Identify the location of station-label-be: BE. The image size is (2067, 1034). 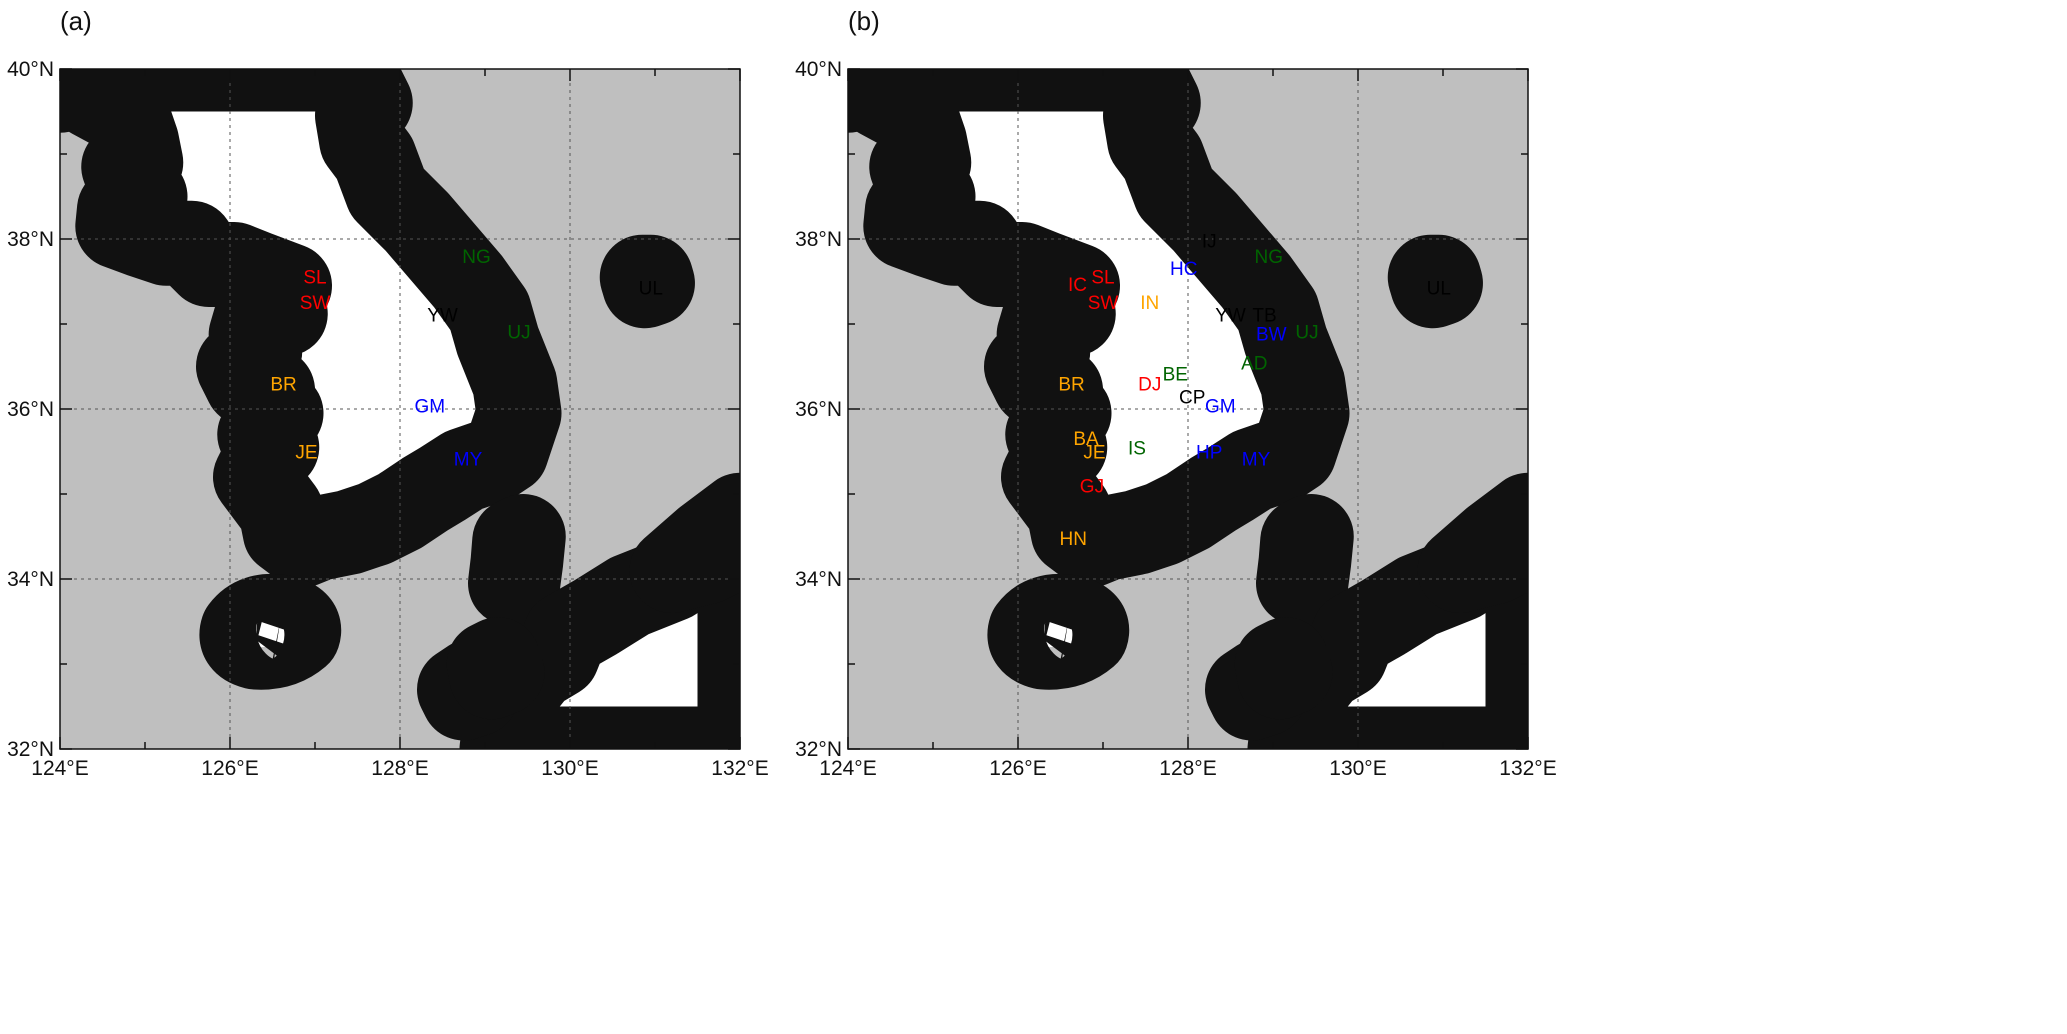
(1175, 374).